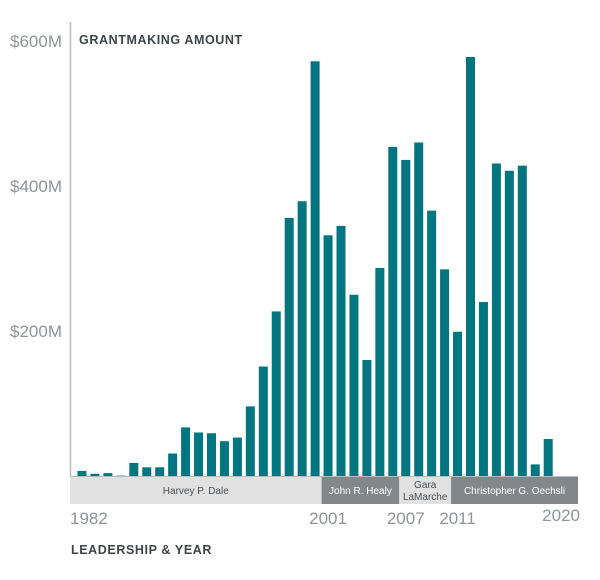  Describe the element at coordinates (328, 518) in the screenshot. I see `x-tick-label: 2001` at that location.